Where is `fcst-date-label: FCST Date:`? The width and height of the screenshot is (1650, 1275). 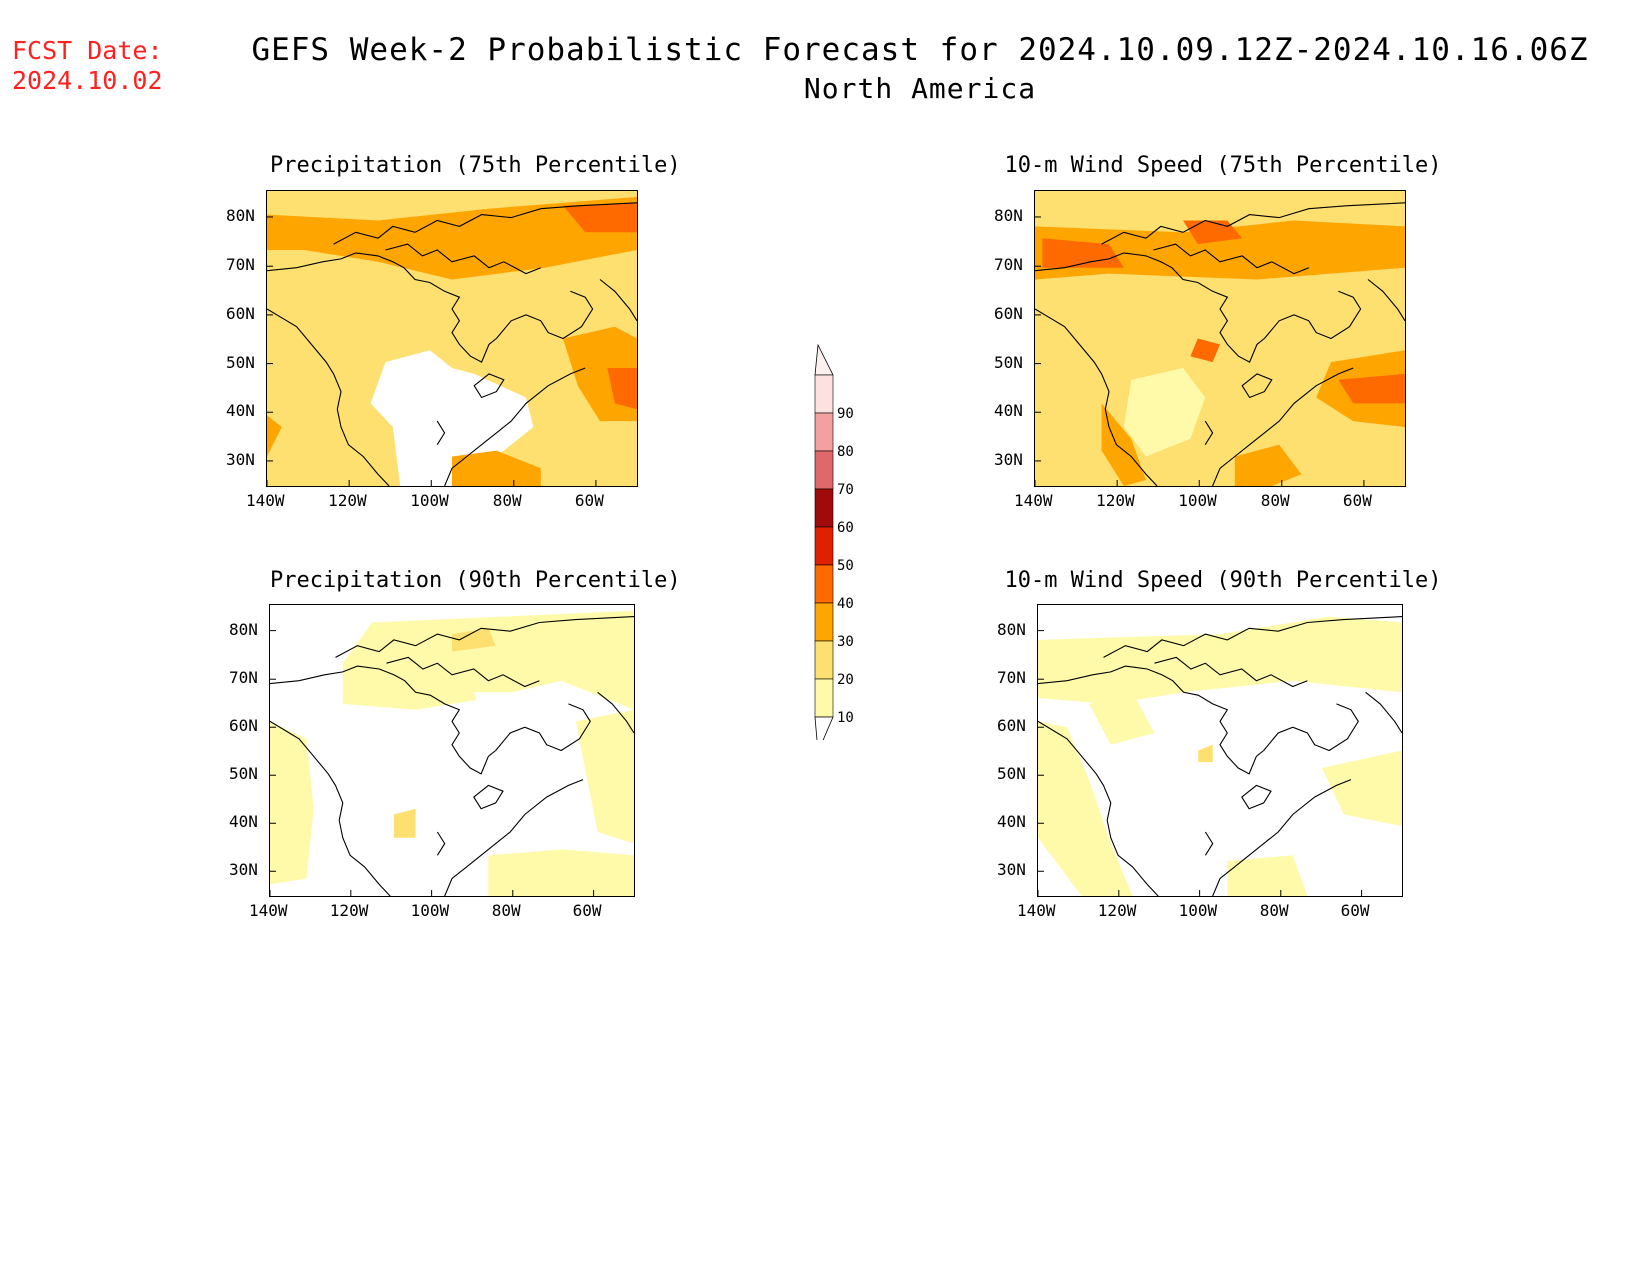
fcst-date-label: FCST Date: is located at coordinates (87, 50).